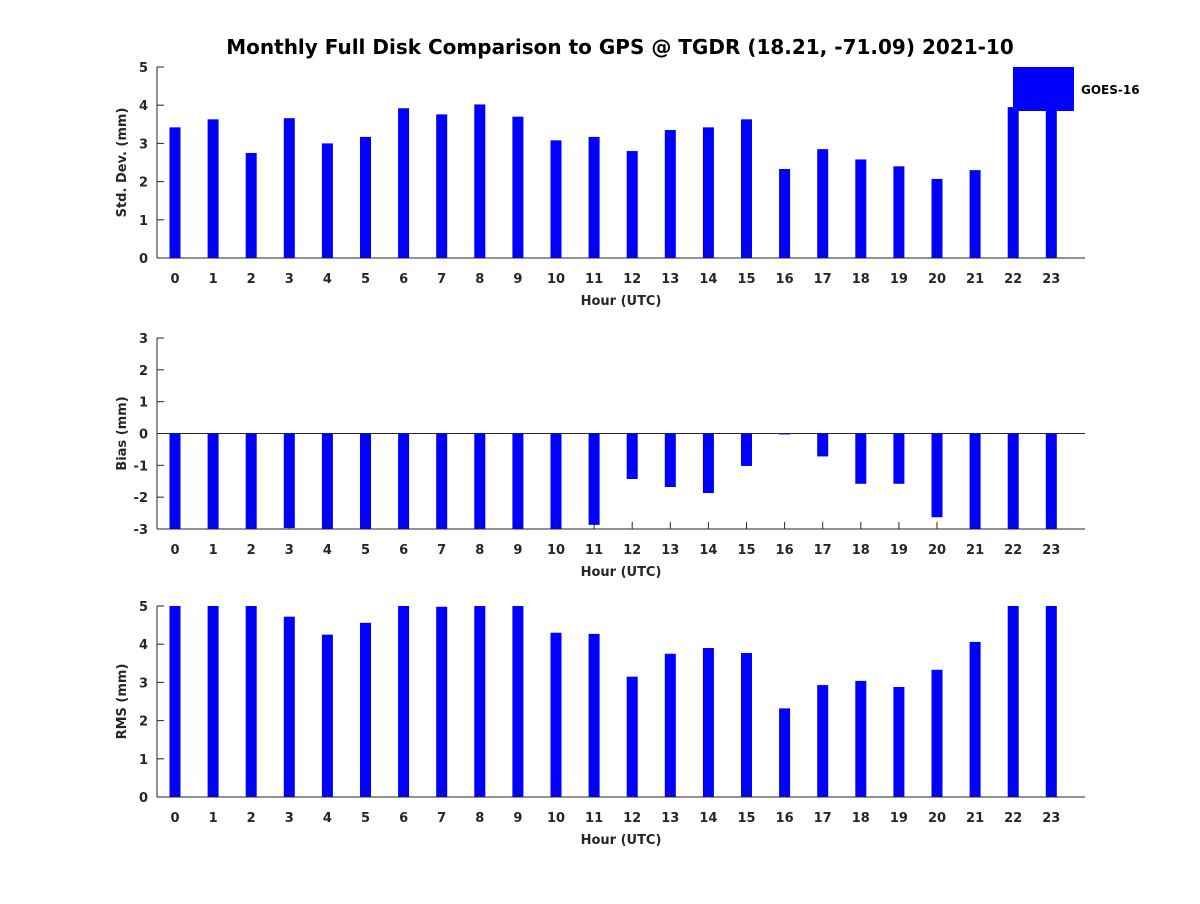 The image size is (1200, 904). Describe the element at coordinates (143, 722) in the screenshot. I see `y-tick-label: 2` at that location.